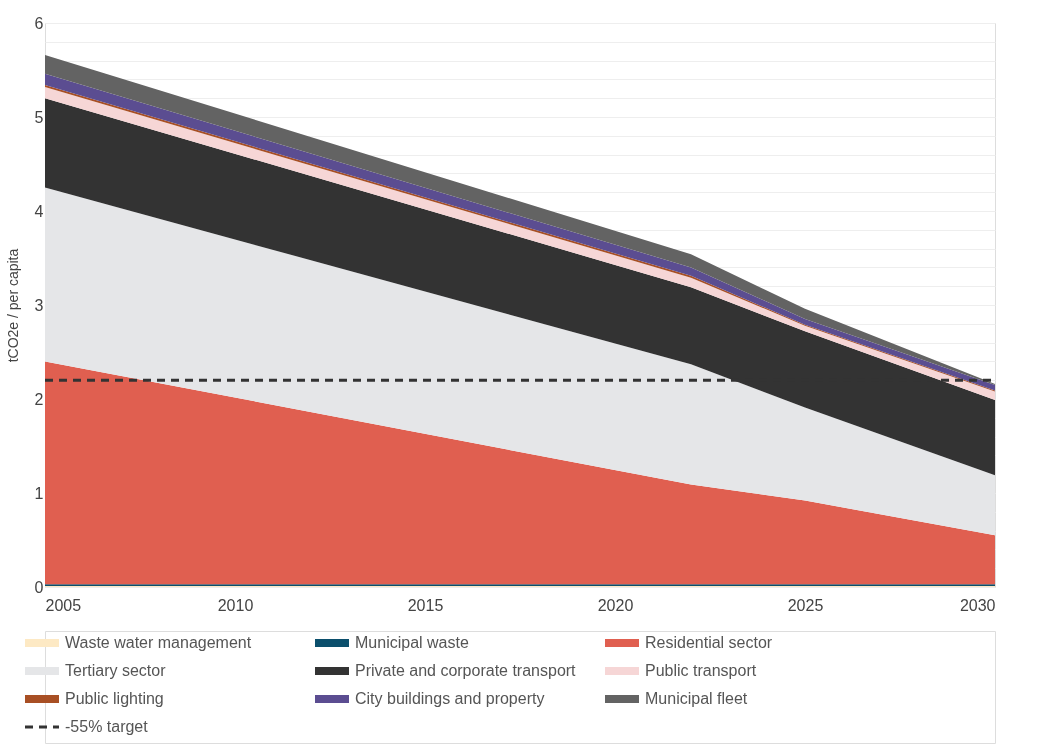  Describe the element at coordinates (412, 642) in the screenshot. I see `legend-label: Municipal waste` at that location.